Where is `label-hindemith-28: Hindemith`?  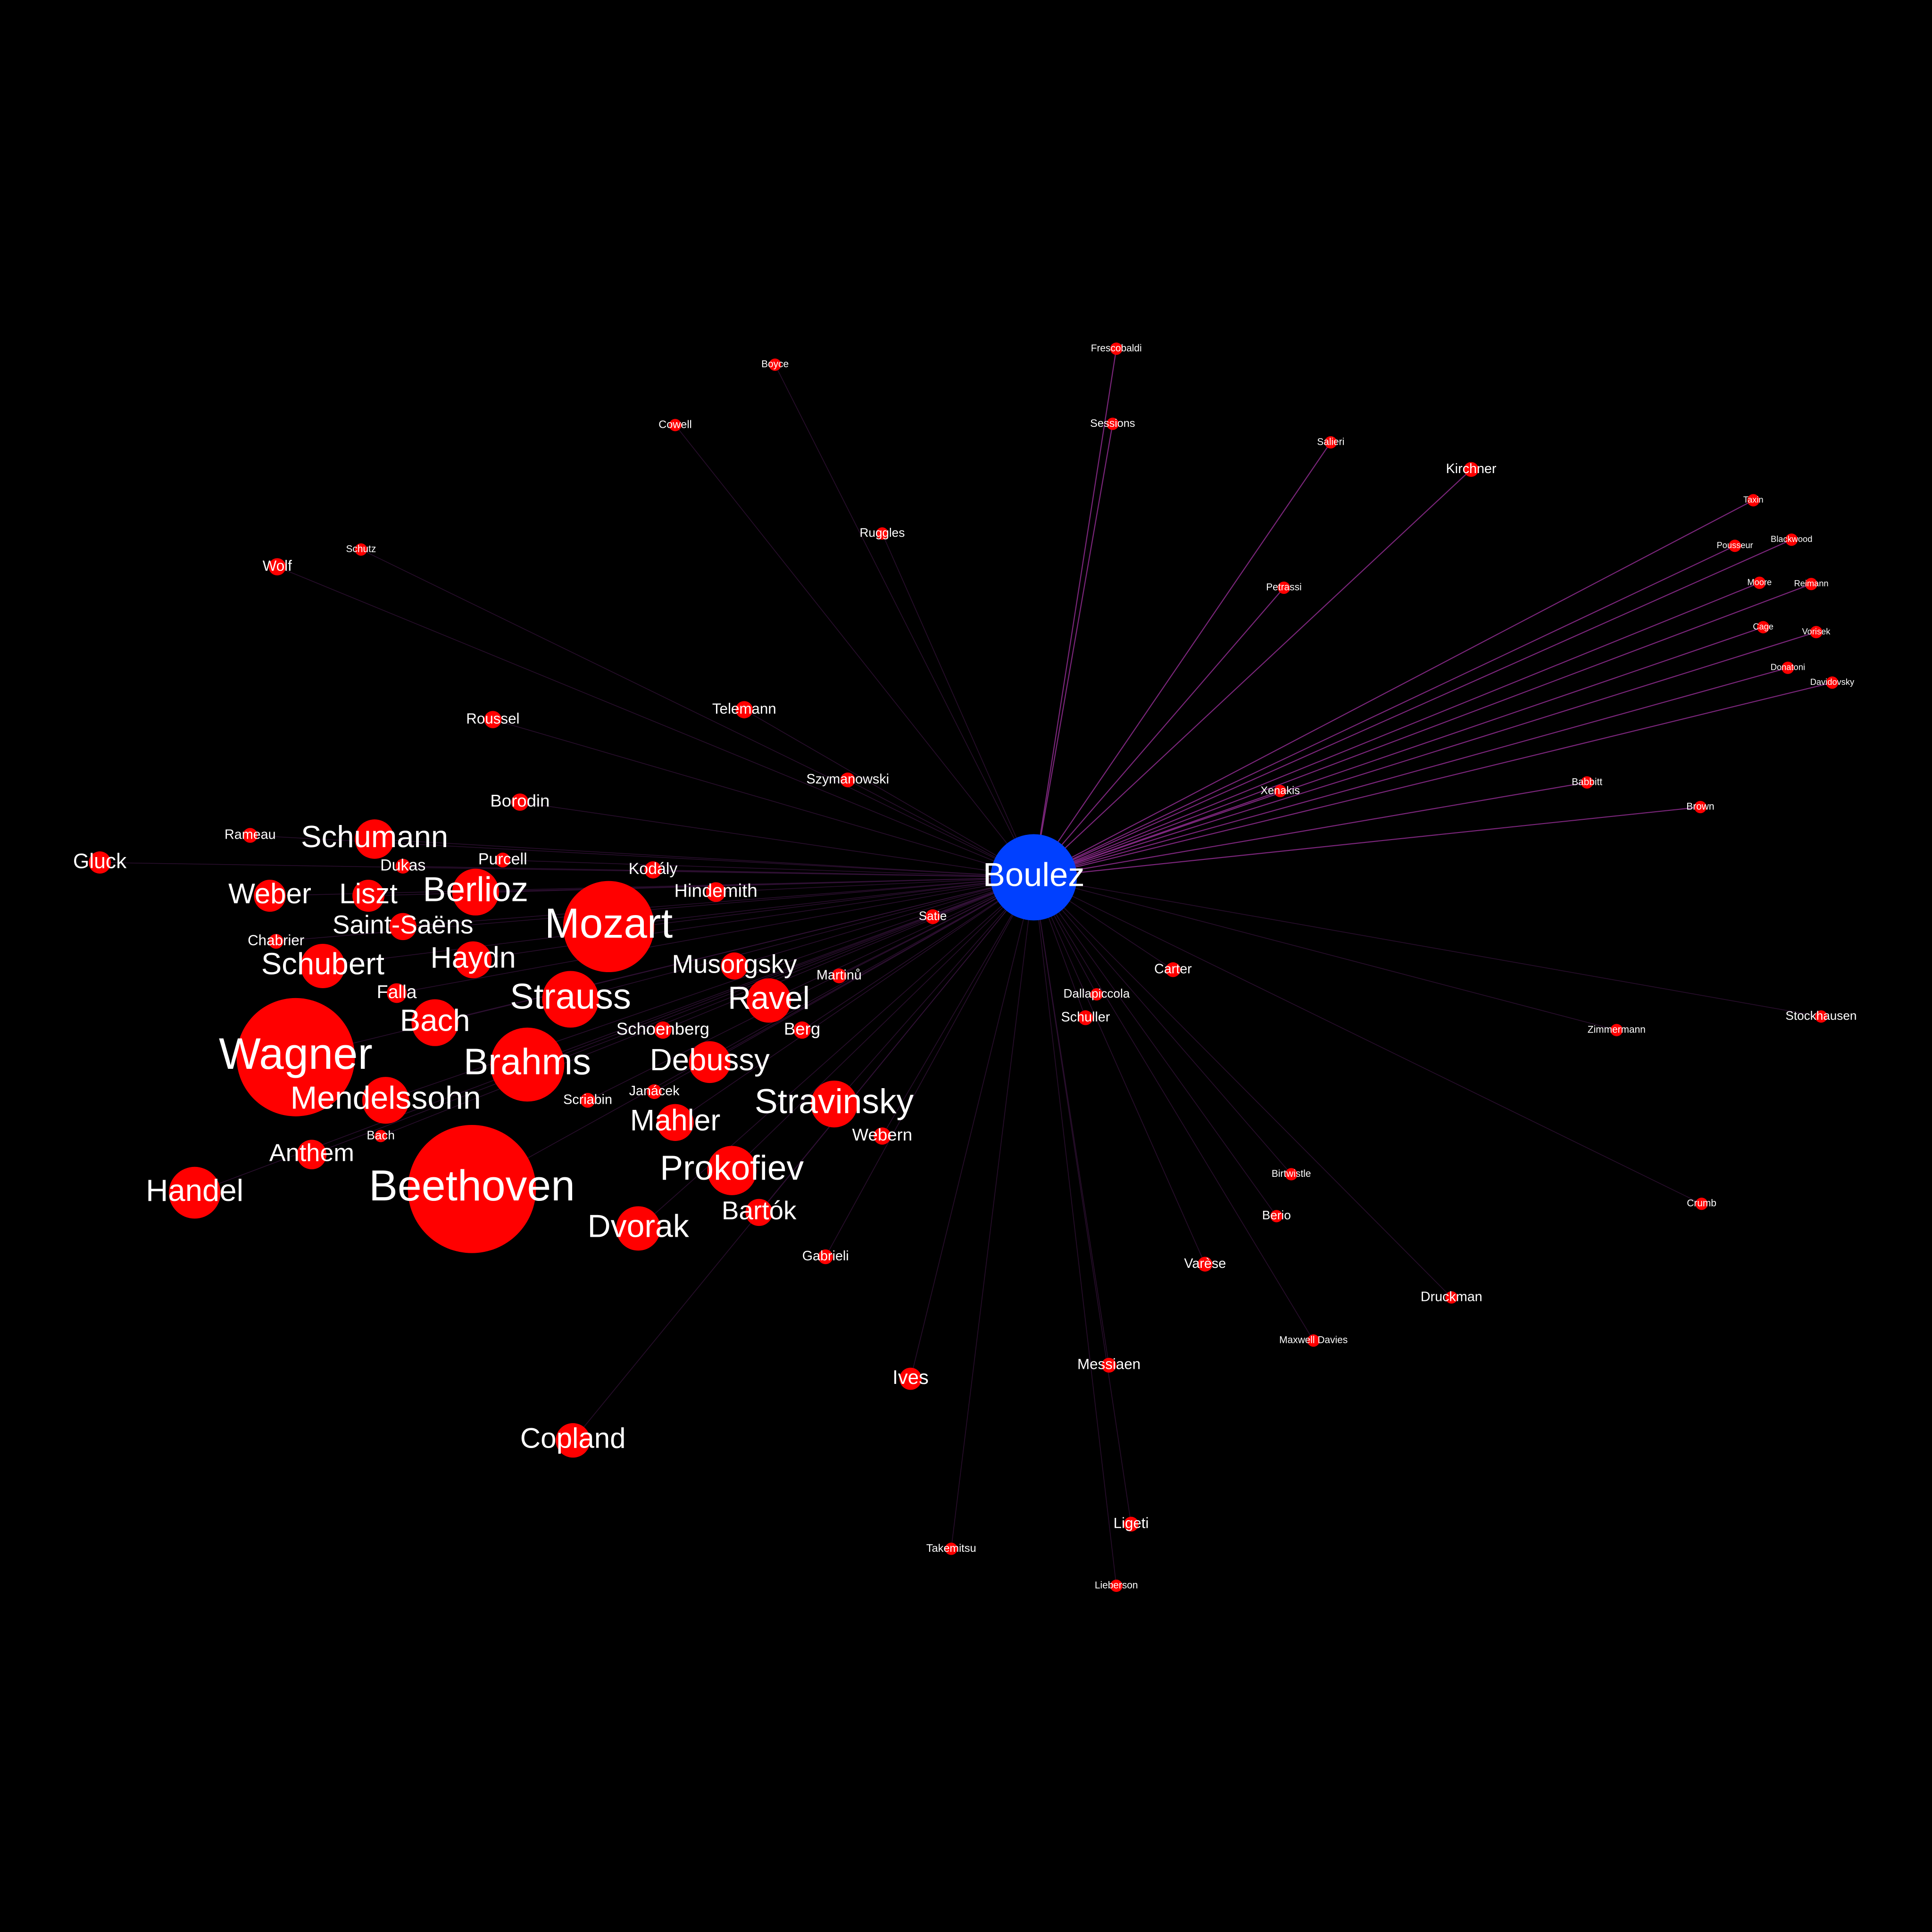
label-hindemith-28: Hindemith is located at coordinates (716, 891).